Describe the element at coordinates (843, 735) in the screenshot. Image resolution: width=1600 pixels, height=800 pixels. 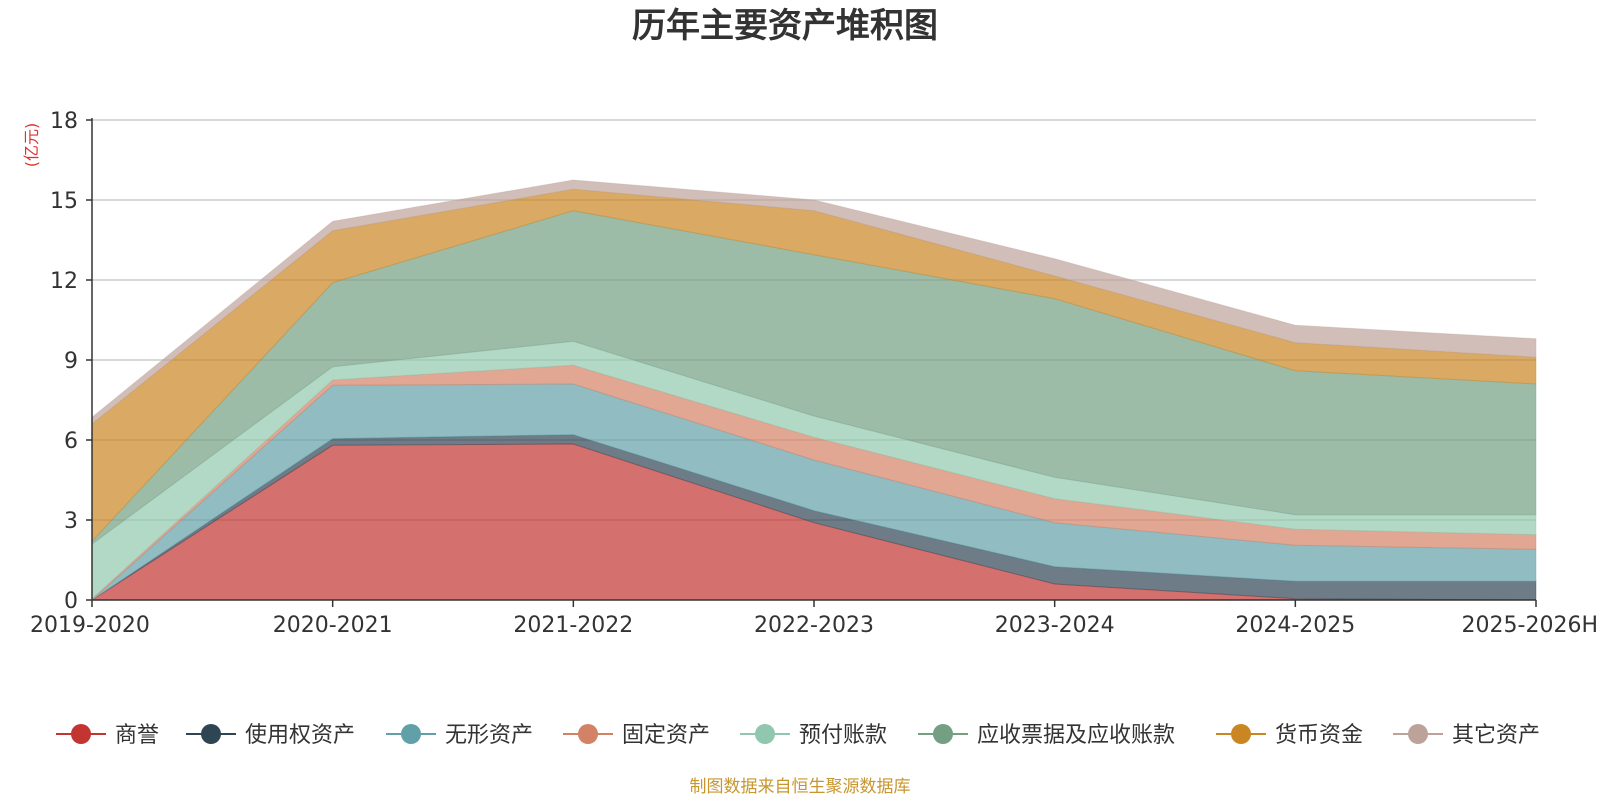
I see `legend-label: 预付账款` at that location.